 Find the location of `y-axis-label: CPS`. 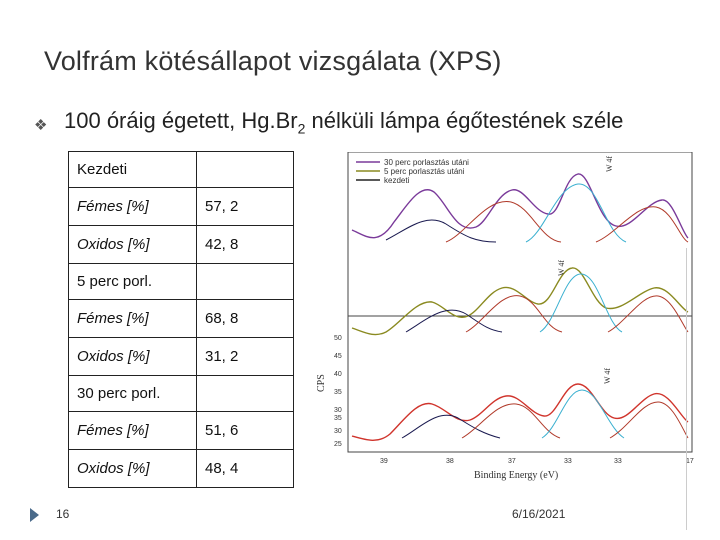

y-axis-label: CPS is located at coordinates (321, 383).